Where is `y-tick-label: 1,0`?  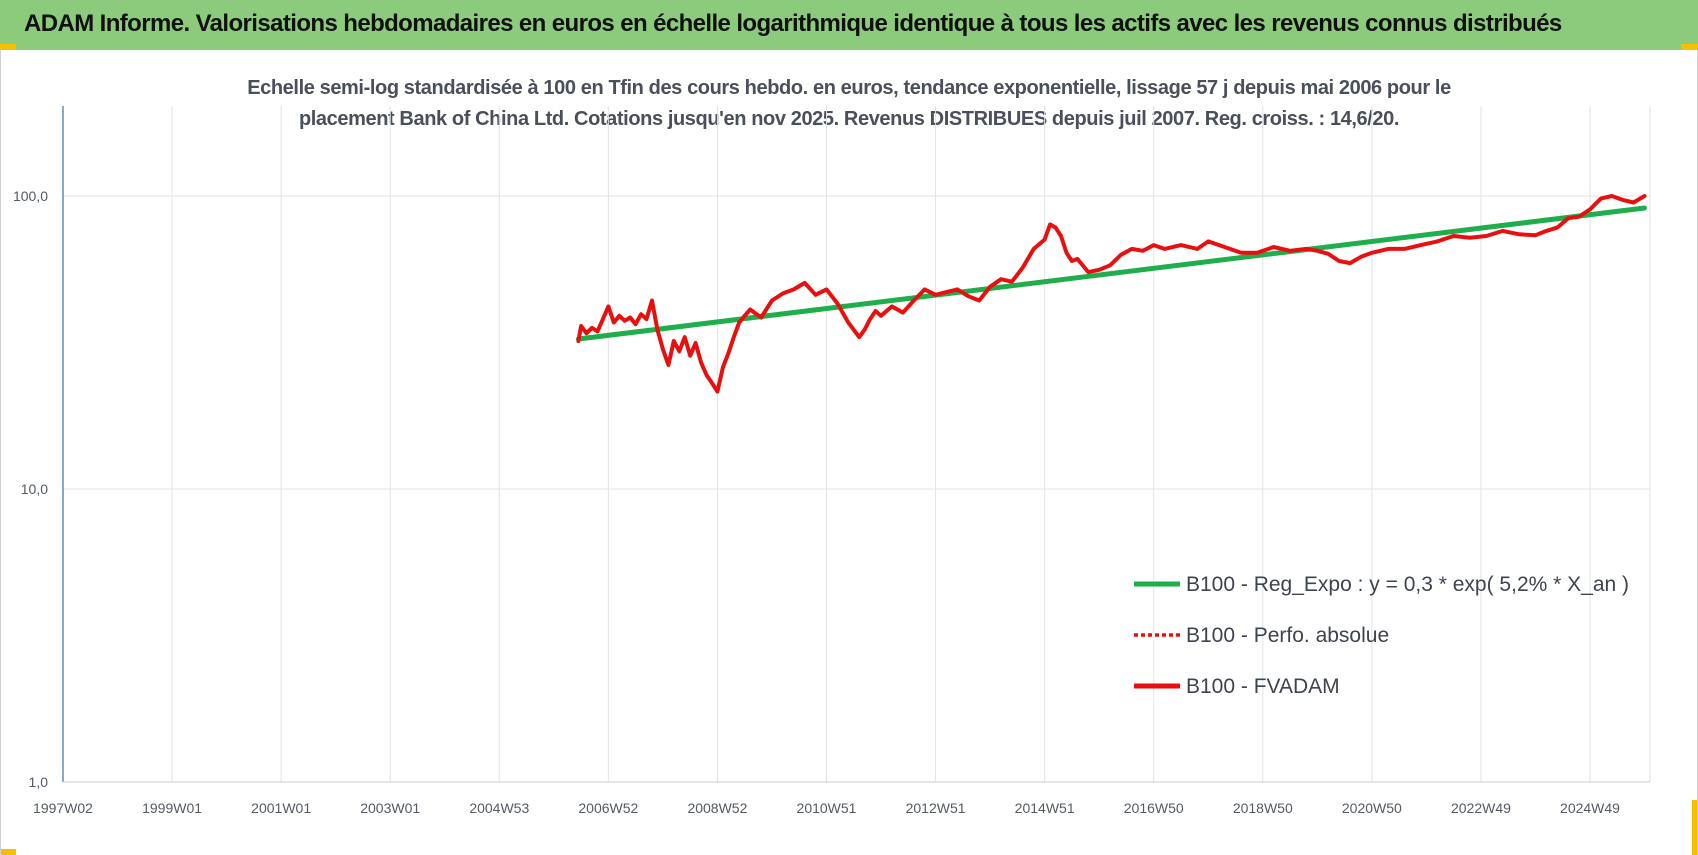 y-tick-label: 1,0 is located at coordinates (39, 782).